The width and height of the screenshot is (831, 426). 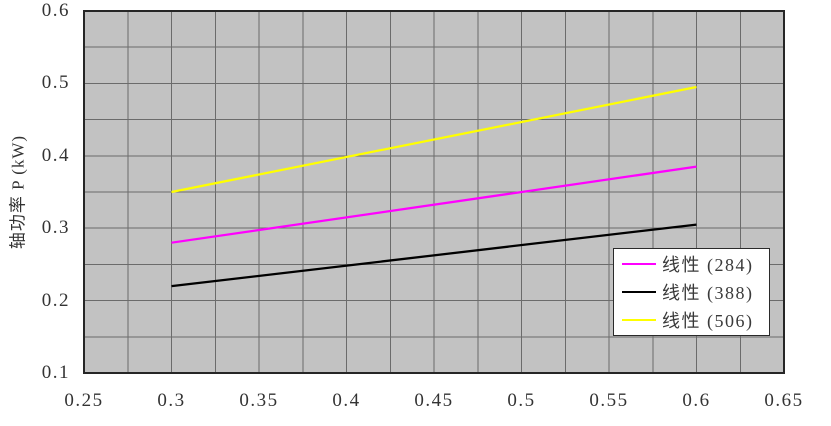 What do you see at coordinates (784, 400) in the screenshot?
I see `x-tick-label: 0.65` at bounding box center [784, 400].